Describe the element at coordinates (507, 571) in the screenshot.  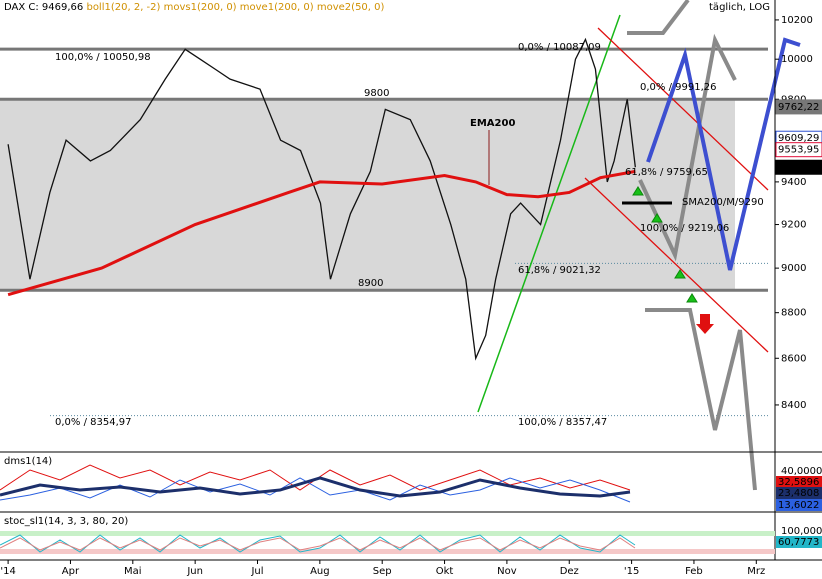
I see `x-tick-label: Nov` at that location.